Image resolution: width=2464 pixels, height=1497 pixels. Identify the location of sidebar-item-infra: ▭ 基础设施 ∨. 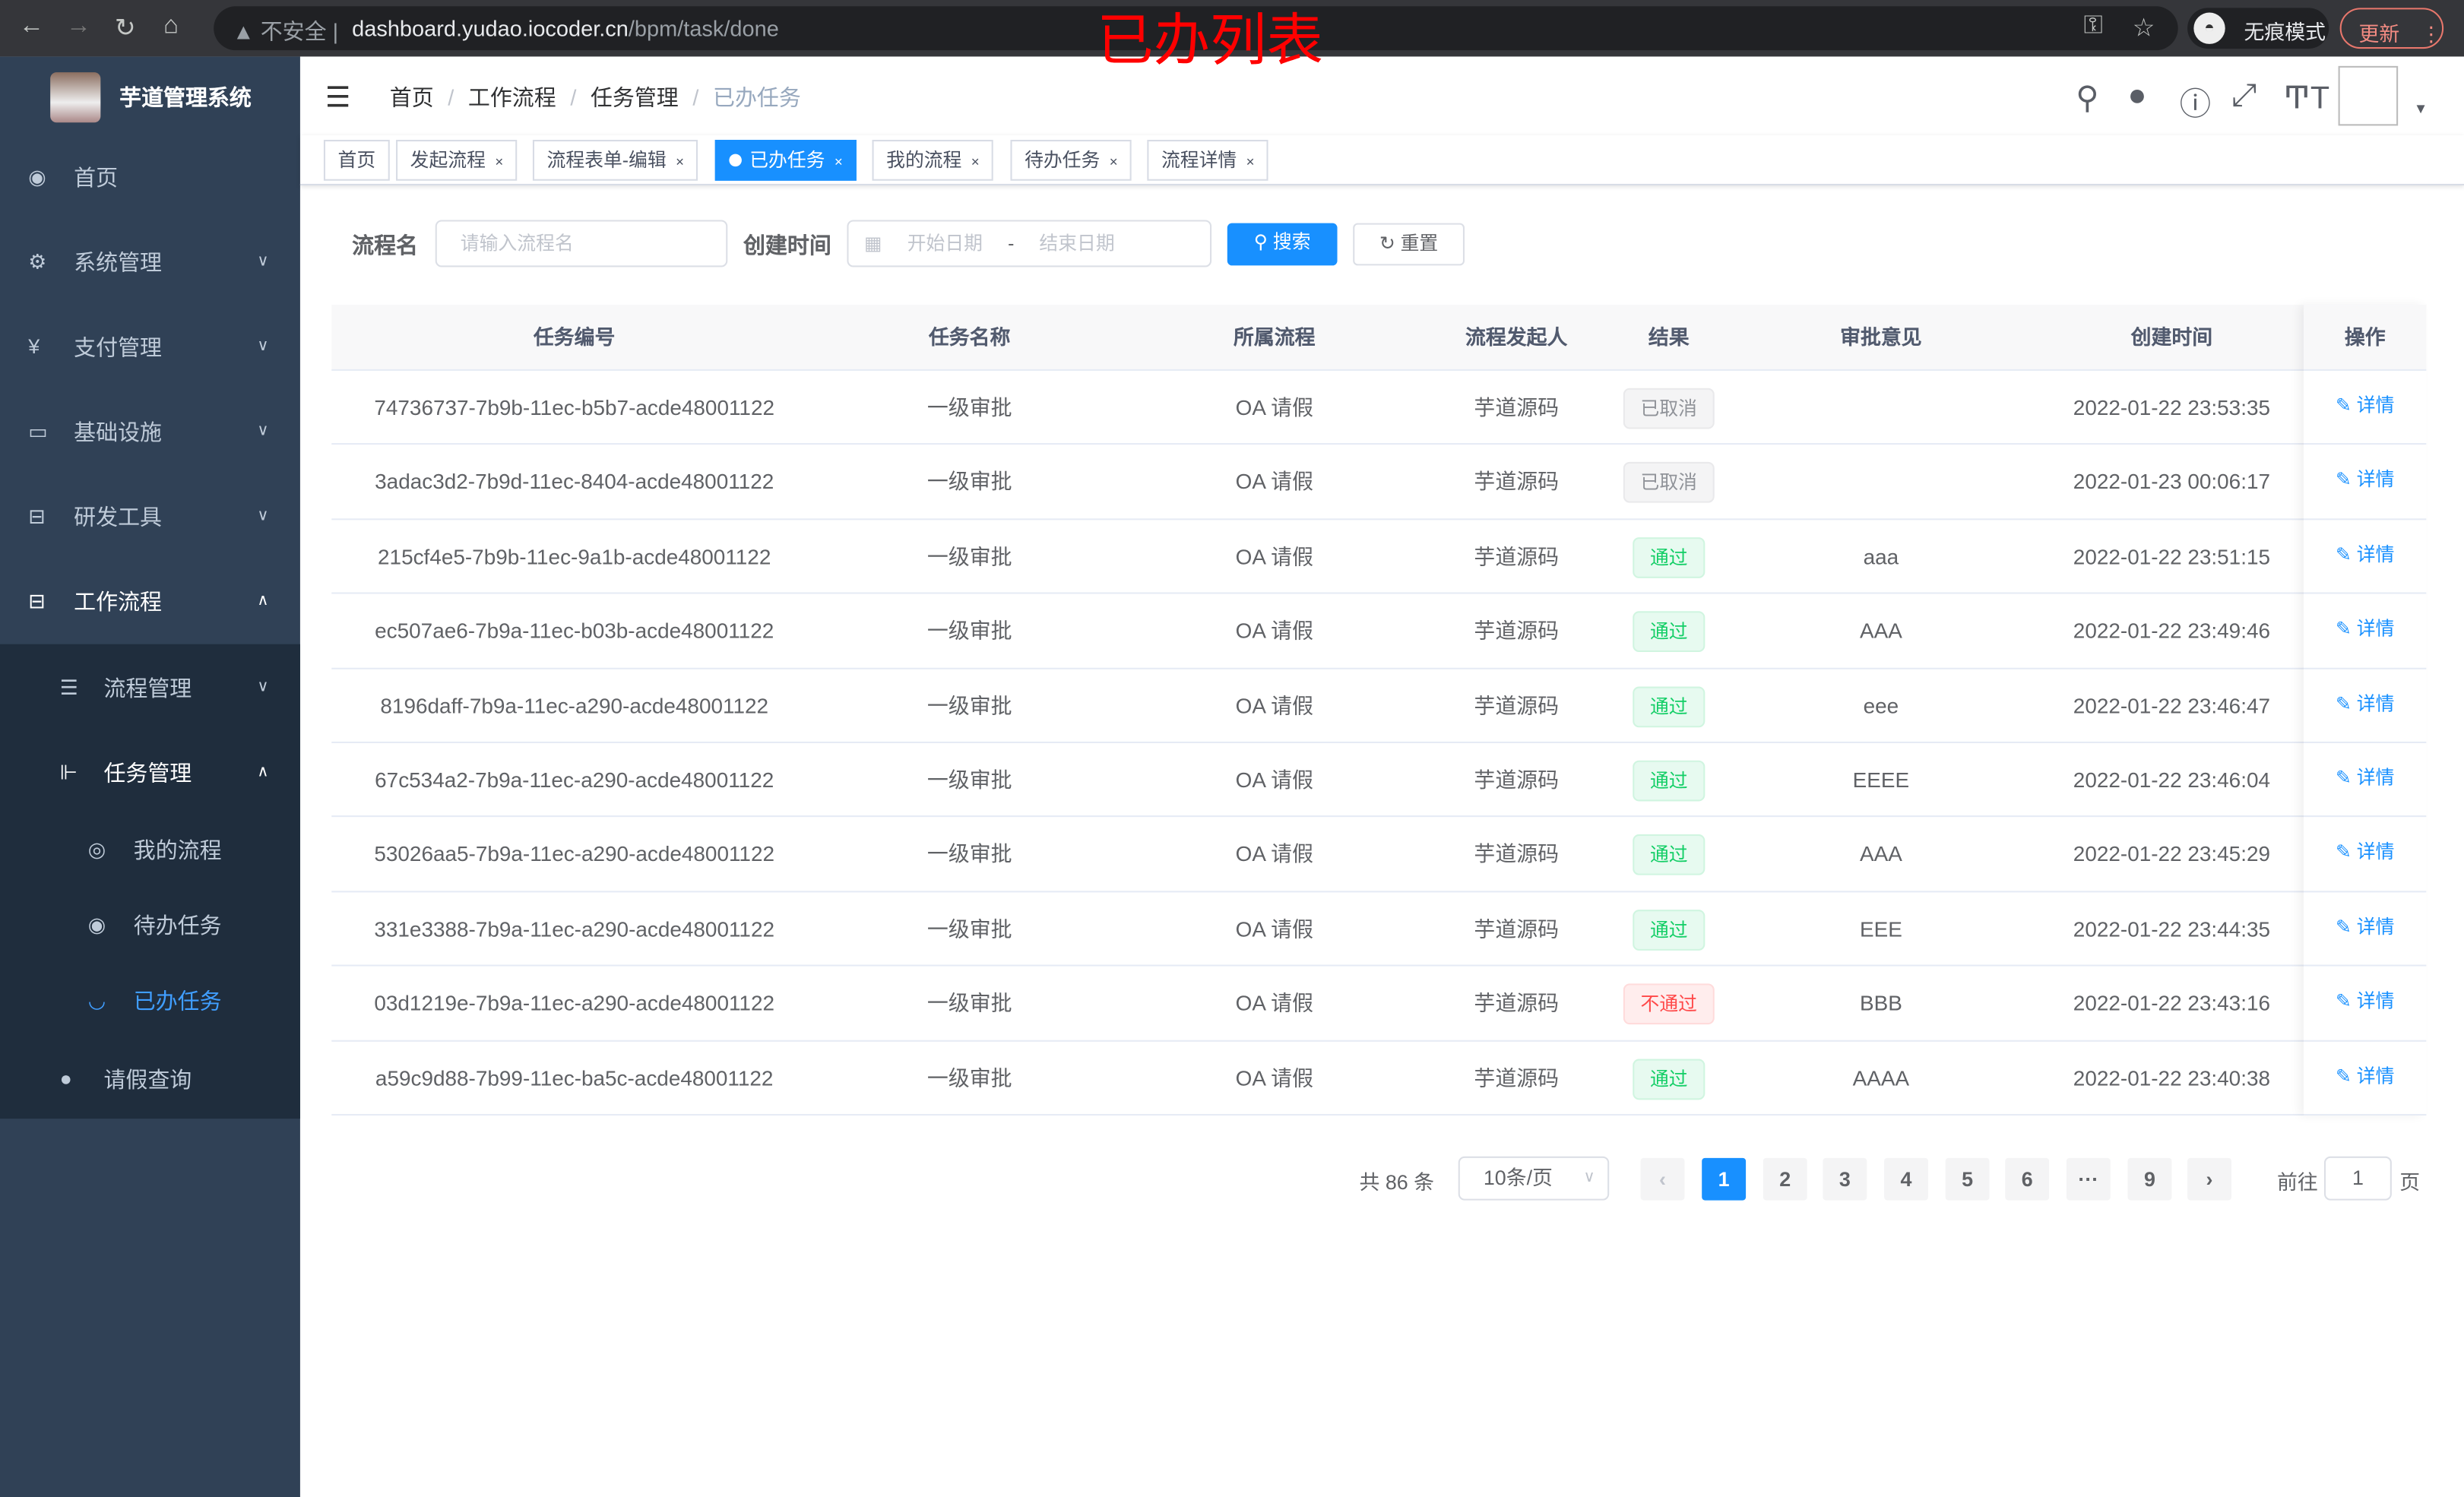
(150, 432).